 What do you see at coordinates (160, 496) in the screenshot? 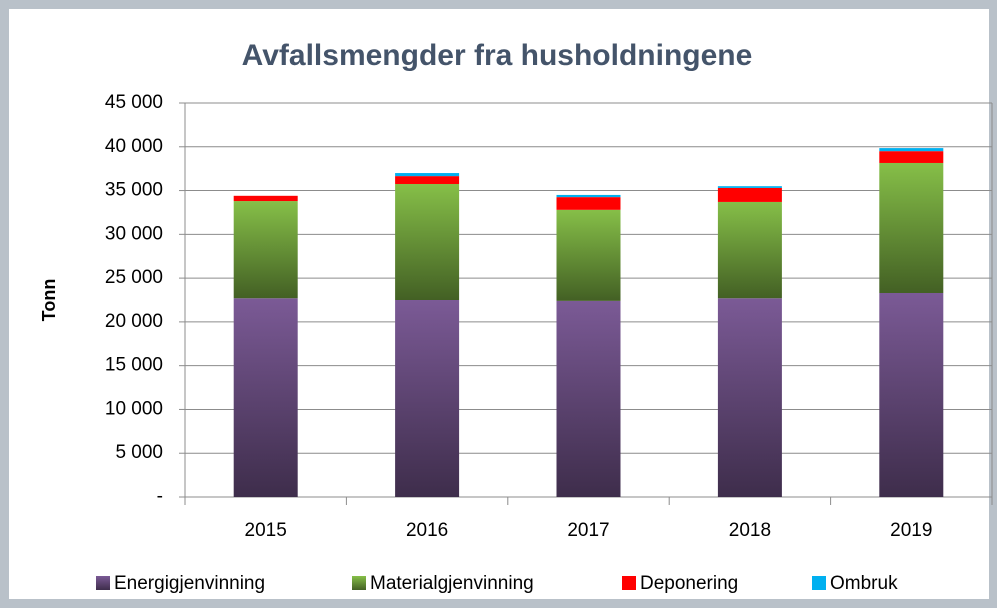
I see `y-tick-label: -` at bounding box center [160, 496].